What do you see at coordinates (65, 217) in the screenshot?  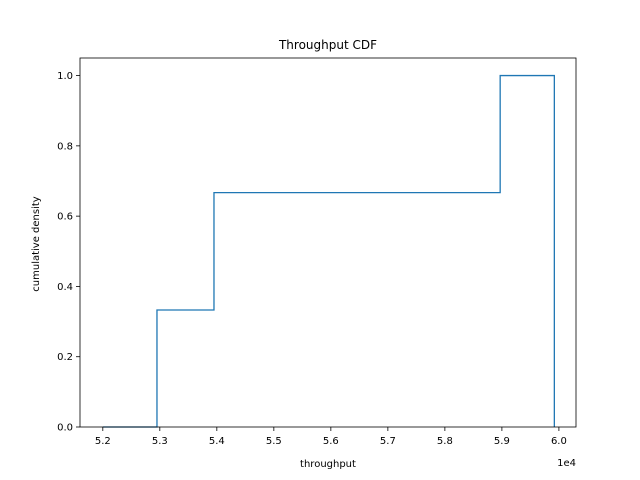 I see `y-tick-label-3: 0.6` at bounding box center [65, 217].